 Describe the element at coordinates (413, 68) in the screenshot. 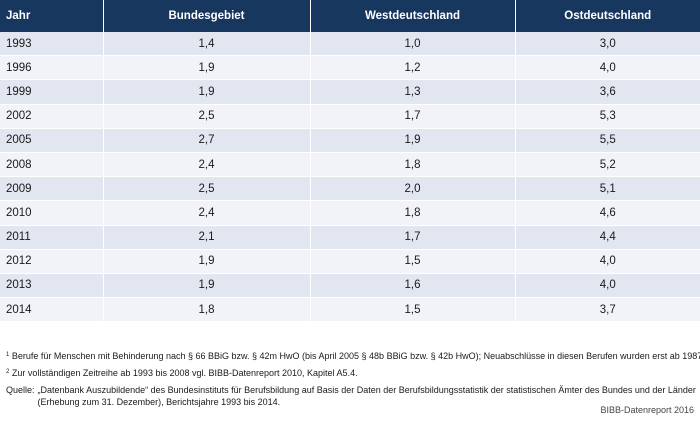

I see `cell-westdeutschland: 1,2` at that location.